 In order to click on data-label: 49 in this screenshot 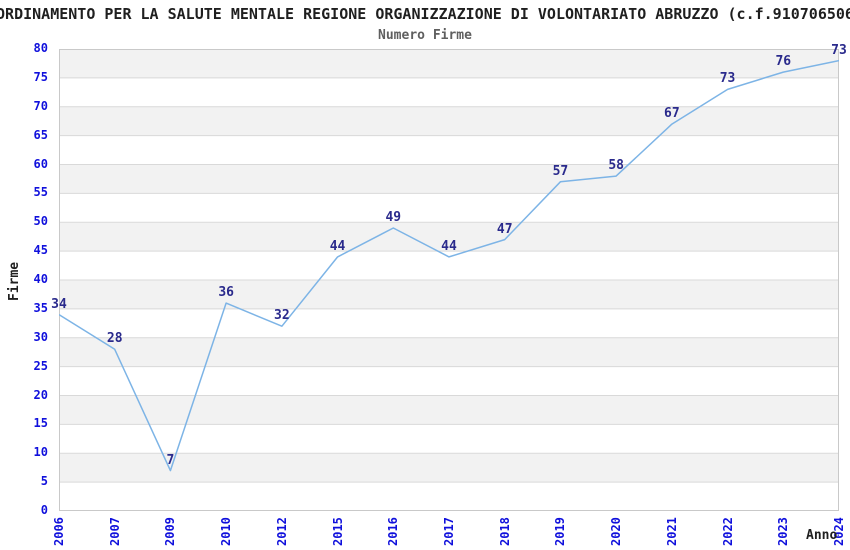, I will do `click(393, 218)`.